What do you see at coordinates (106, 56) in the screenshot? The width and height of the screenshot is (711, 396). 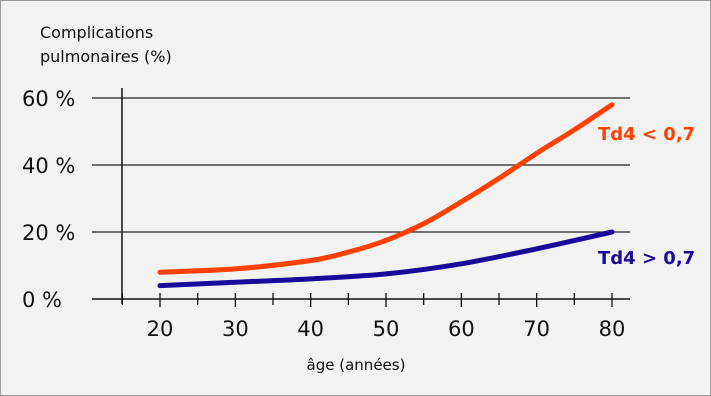 I see `y-axis-label-line-2: pulmonaires (%)` at bounding box center [106, 56].